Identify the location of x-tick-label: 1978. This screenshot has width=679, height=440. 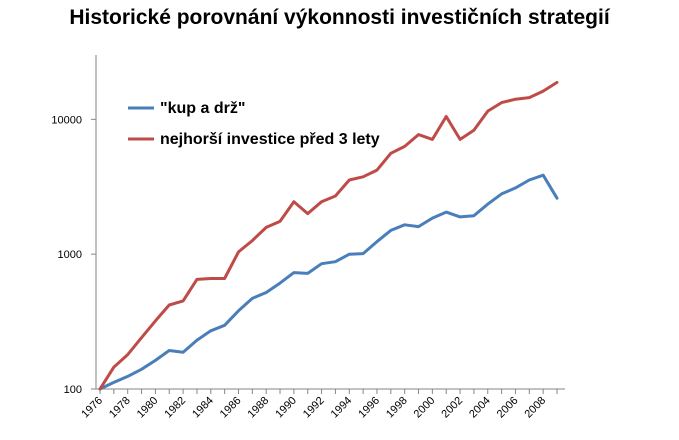
(120, 408).